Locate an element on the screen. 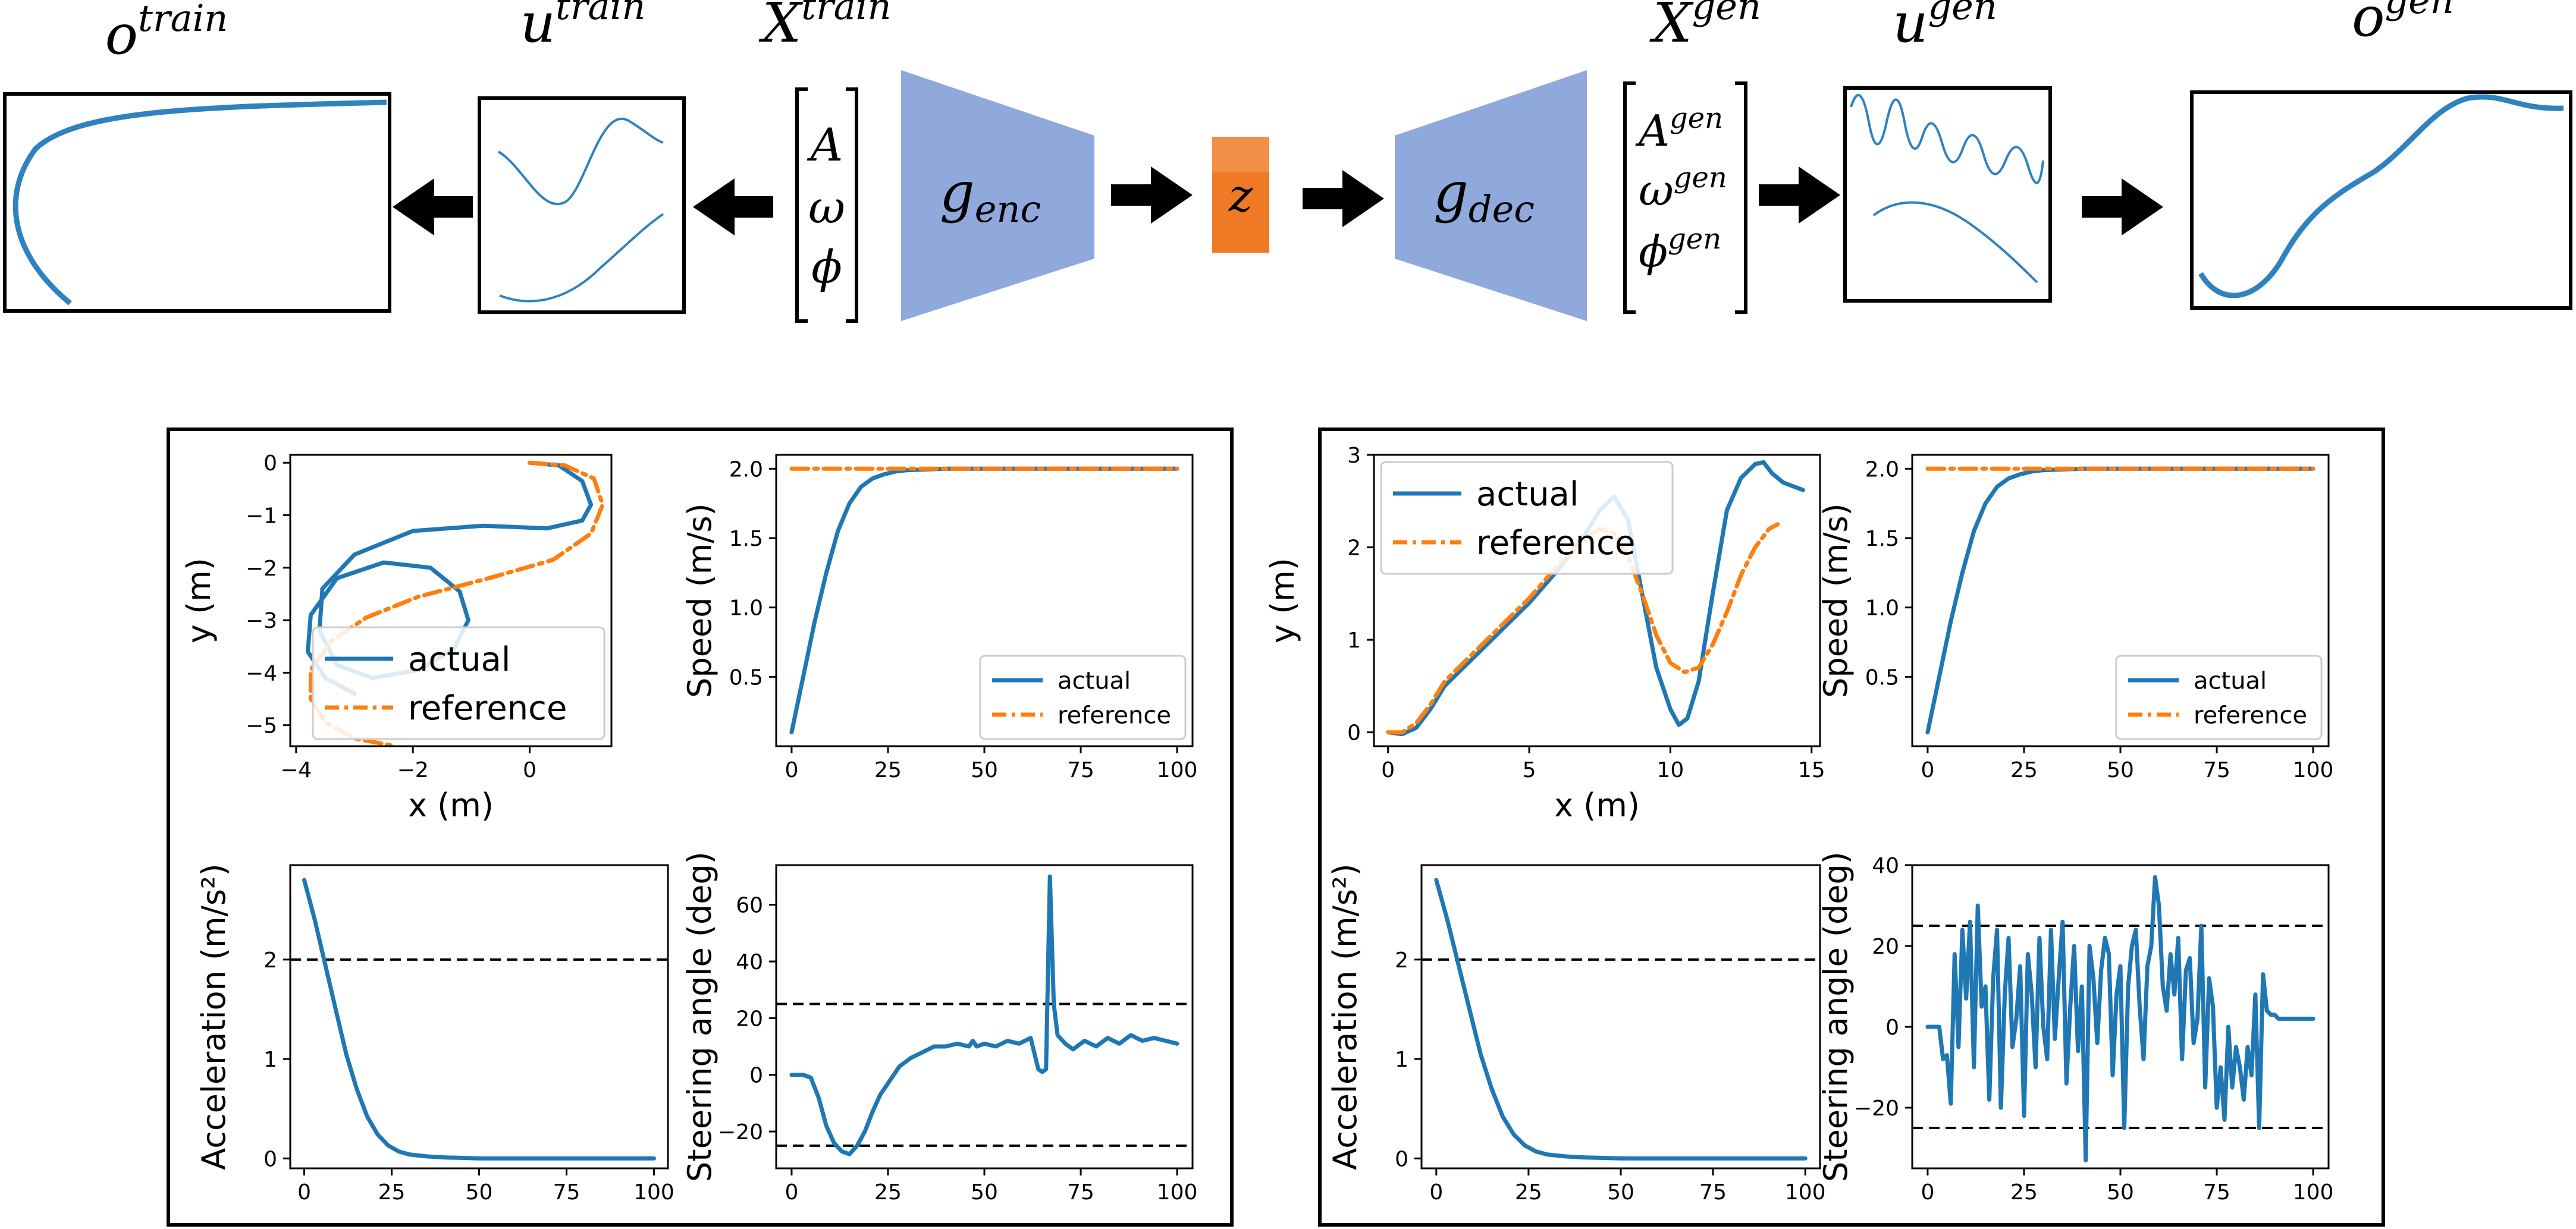 The image size is (2576, 1229). speed-legend-box is located at coordinates (1083, 698).